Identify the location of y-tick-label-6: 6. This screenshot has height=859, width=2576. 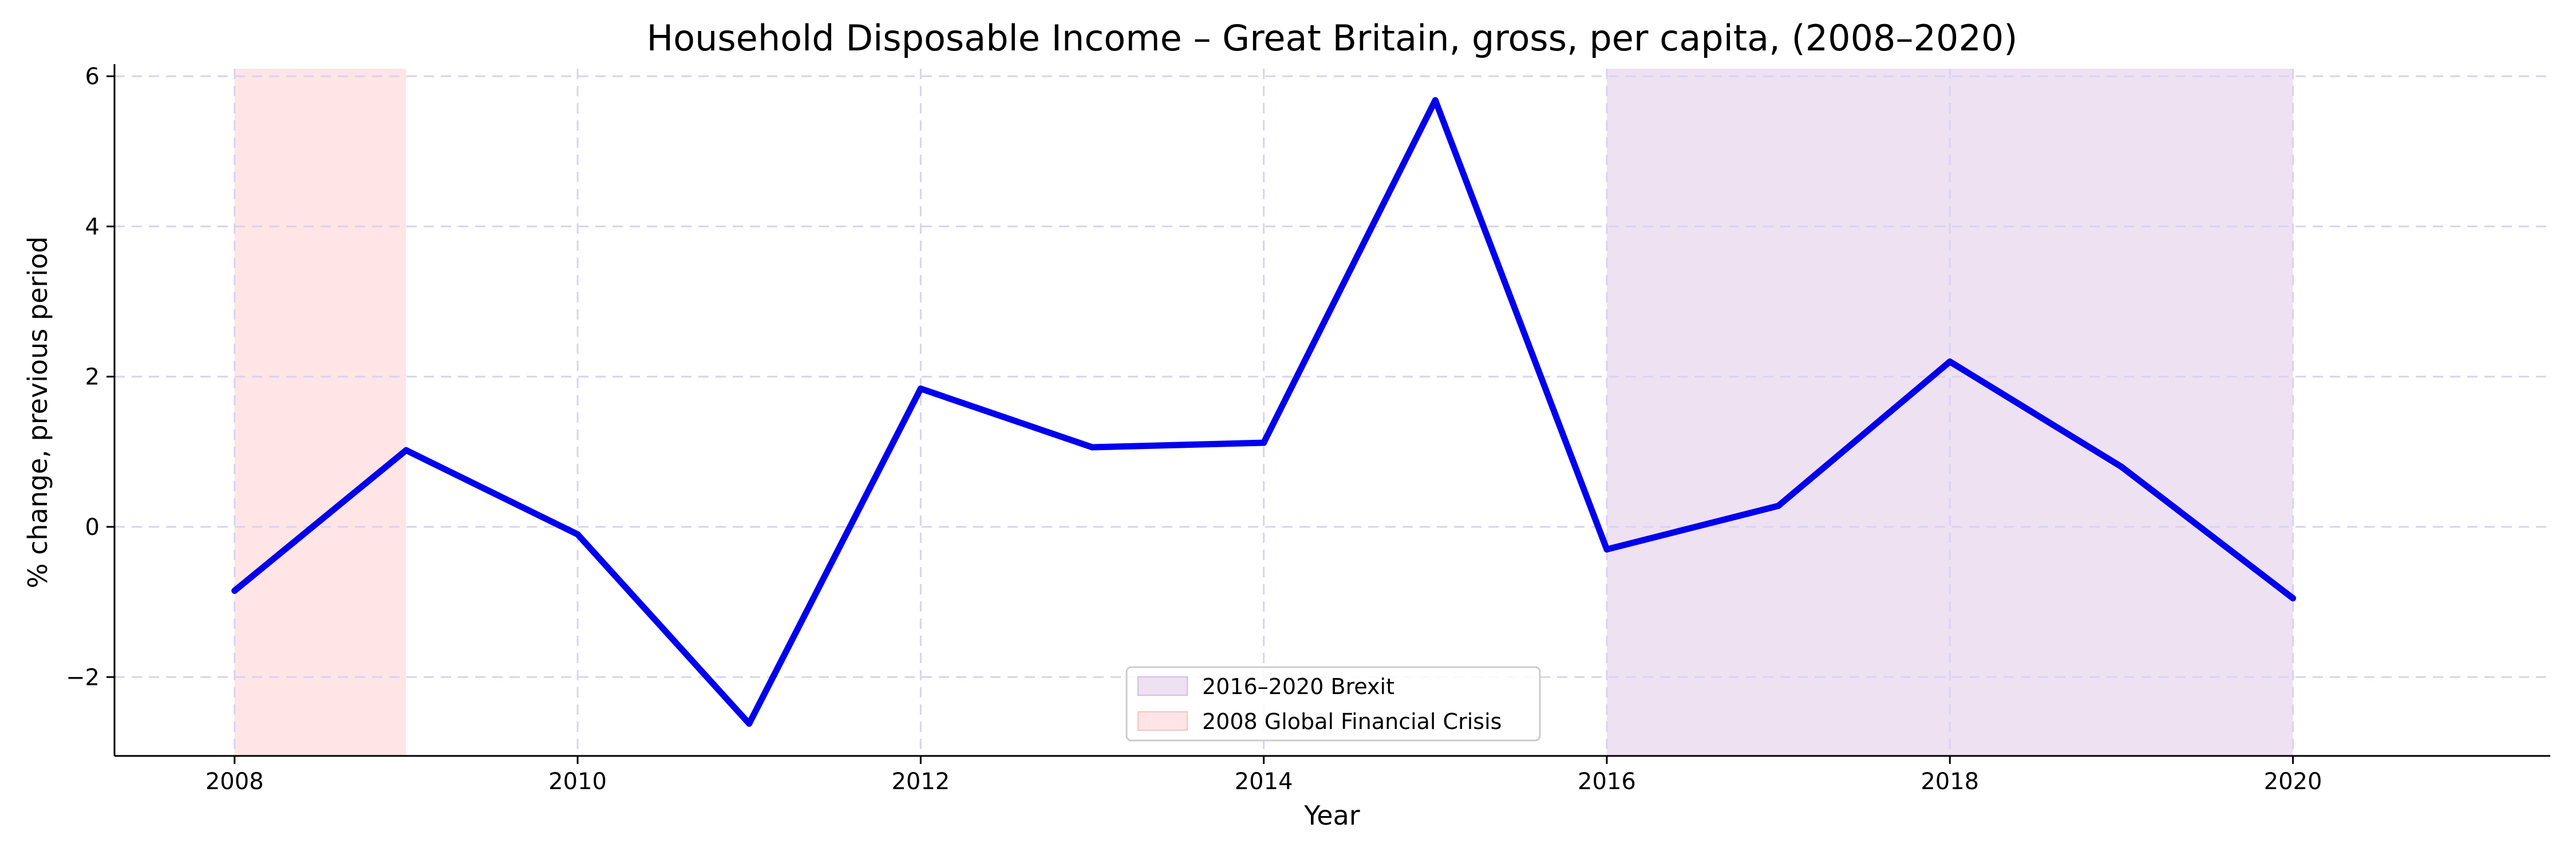
(92, 77).